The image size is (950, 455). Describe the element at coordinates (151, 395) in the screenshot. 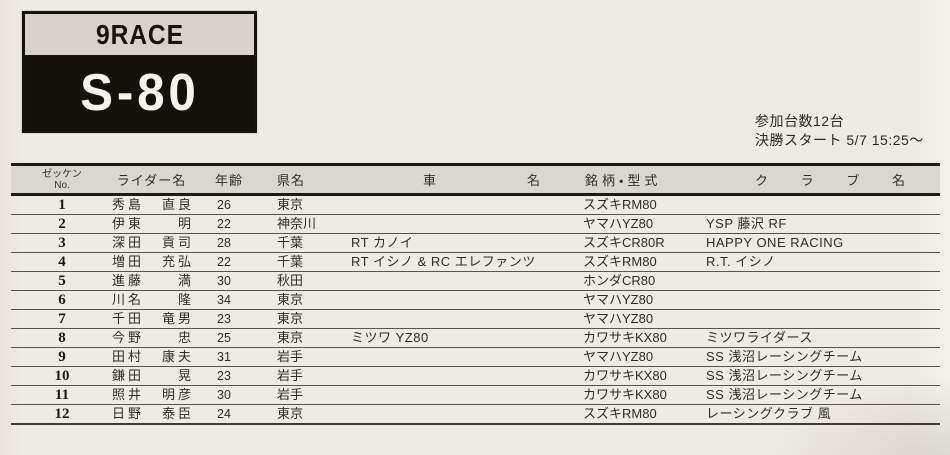

I see `rider-name: 照井 明彦` at that location.